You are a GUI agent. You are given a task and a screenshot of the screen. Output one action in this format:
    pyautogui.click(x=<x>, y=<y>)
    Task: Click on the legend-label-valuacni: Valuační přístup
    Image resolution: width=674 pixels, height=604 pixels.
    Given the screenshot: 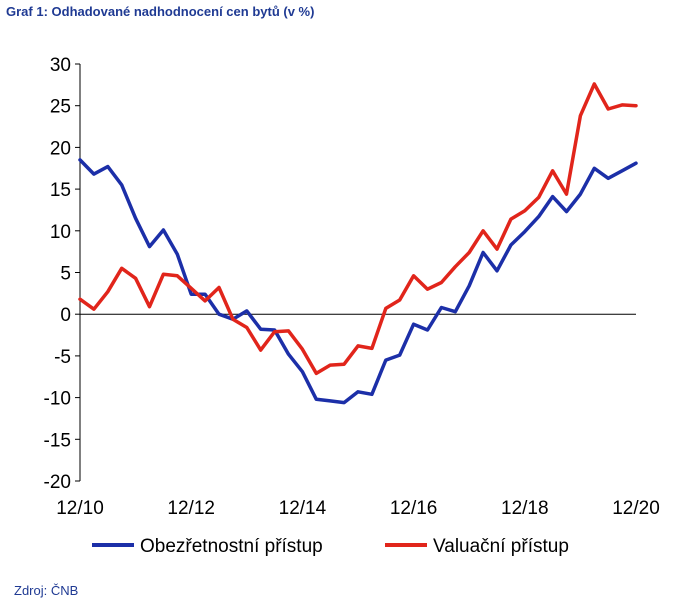 What is the action you would take?
    pyautogui.click(x=501, y=546)
    